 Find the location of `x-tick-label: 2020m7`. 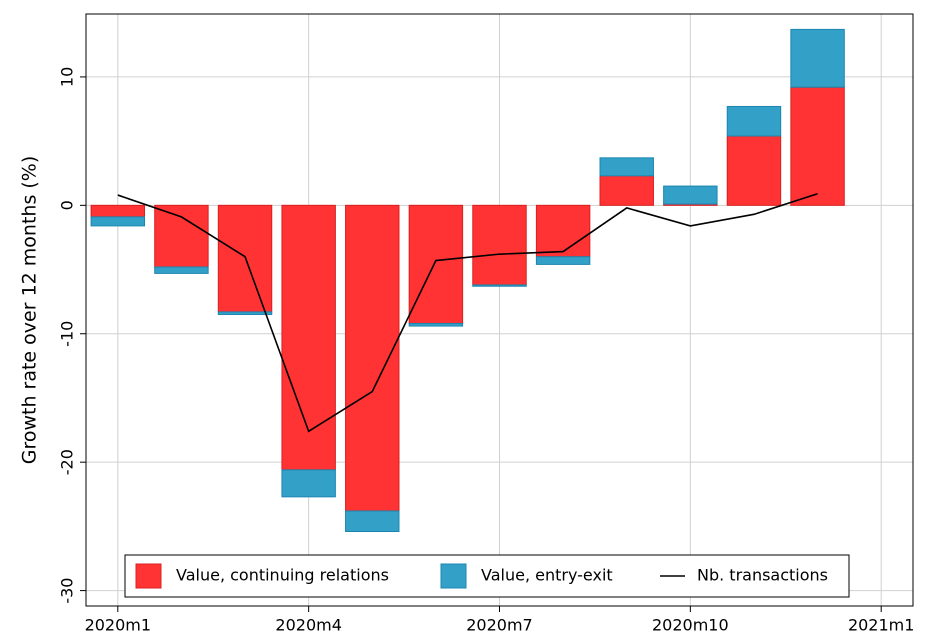

x-tick-label: 2020m7 is located at coordinates (499, 625).